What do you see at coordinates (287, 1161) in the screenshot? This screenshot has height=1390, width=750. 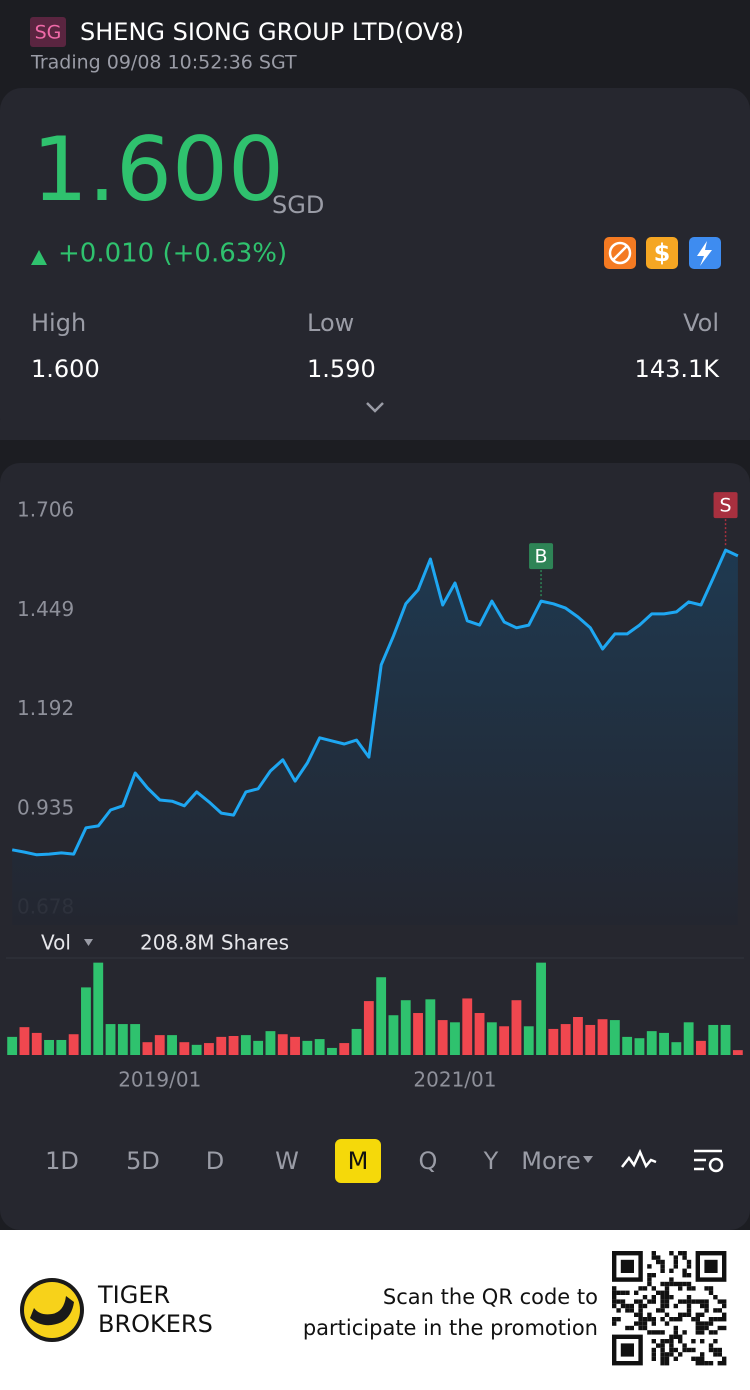 I see `period-tab: W` at bounding box center [287, 1161].